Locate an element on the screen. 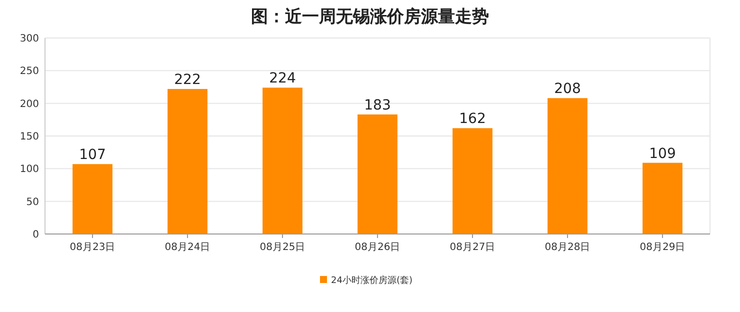 This screenshot has width=740, height=312. data-label: 222 is located at coordinates (187, 80).